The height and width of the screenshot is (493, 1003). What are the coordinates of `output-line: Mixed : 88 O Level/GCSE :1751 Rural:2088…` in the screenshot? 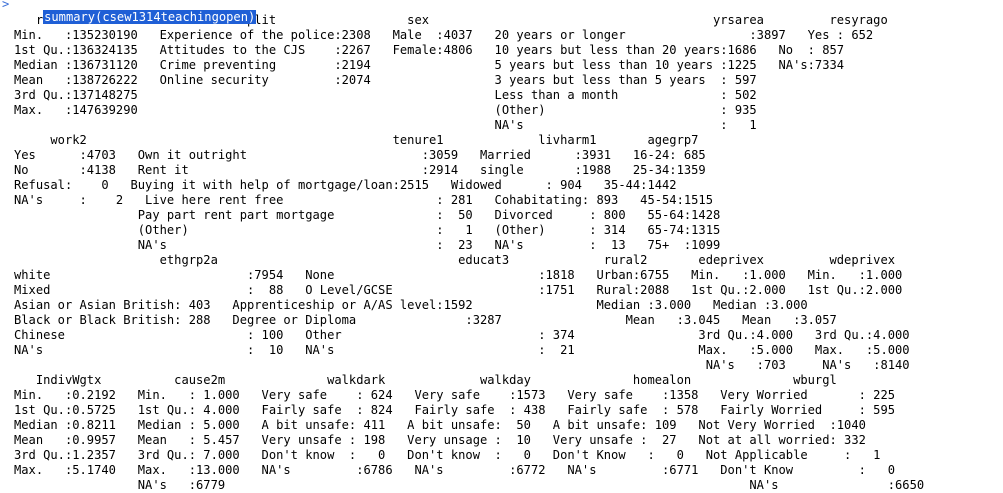 It's located at (458, 290).